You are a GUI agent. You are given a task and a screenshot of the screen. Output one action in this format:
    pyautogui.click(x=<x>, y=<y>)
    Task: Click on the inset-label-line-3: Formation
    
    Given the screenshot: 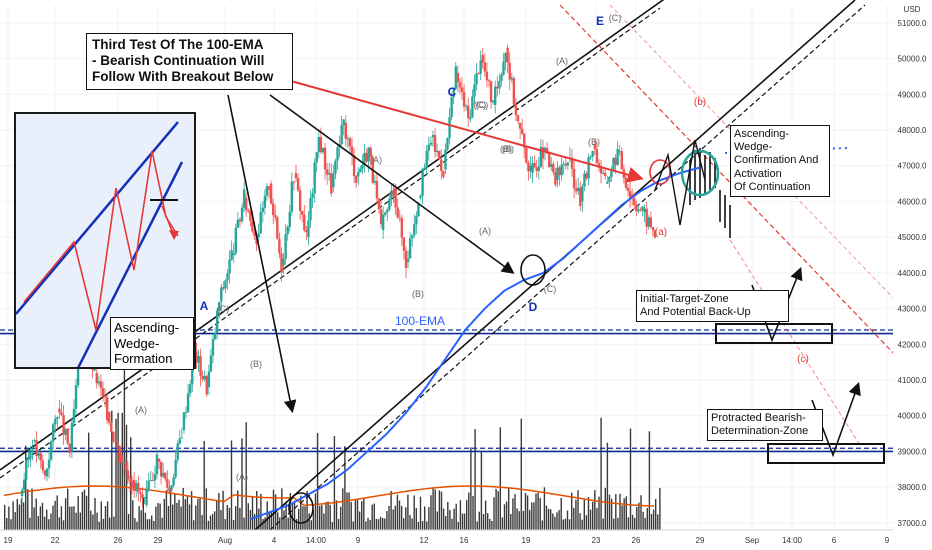 What is the action you would take?
    pyautogui.click(x=143, y=359)
    